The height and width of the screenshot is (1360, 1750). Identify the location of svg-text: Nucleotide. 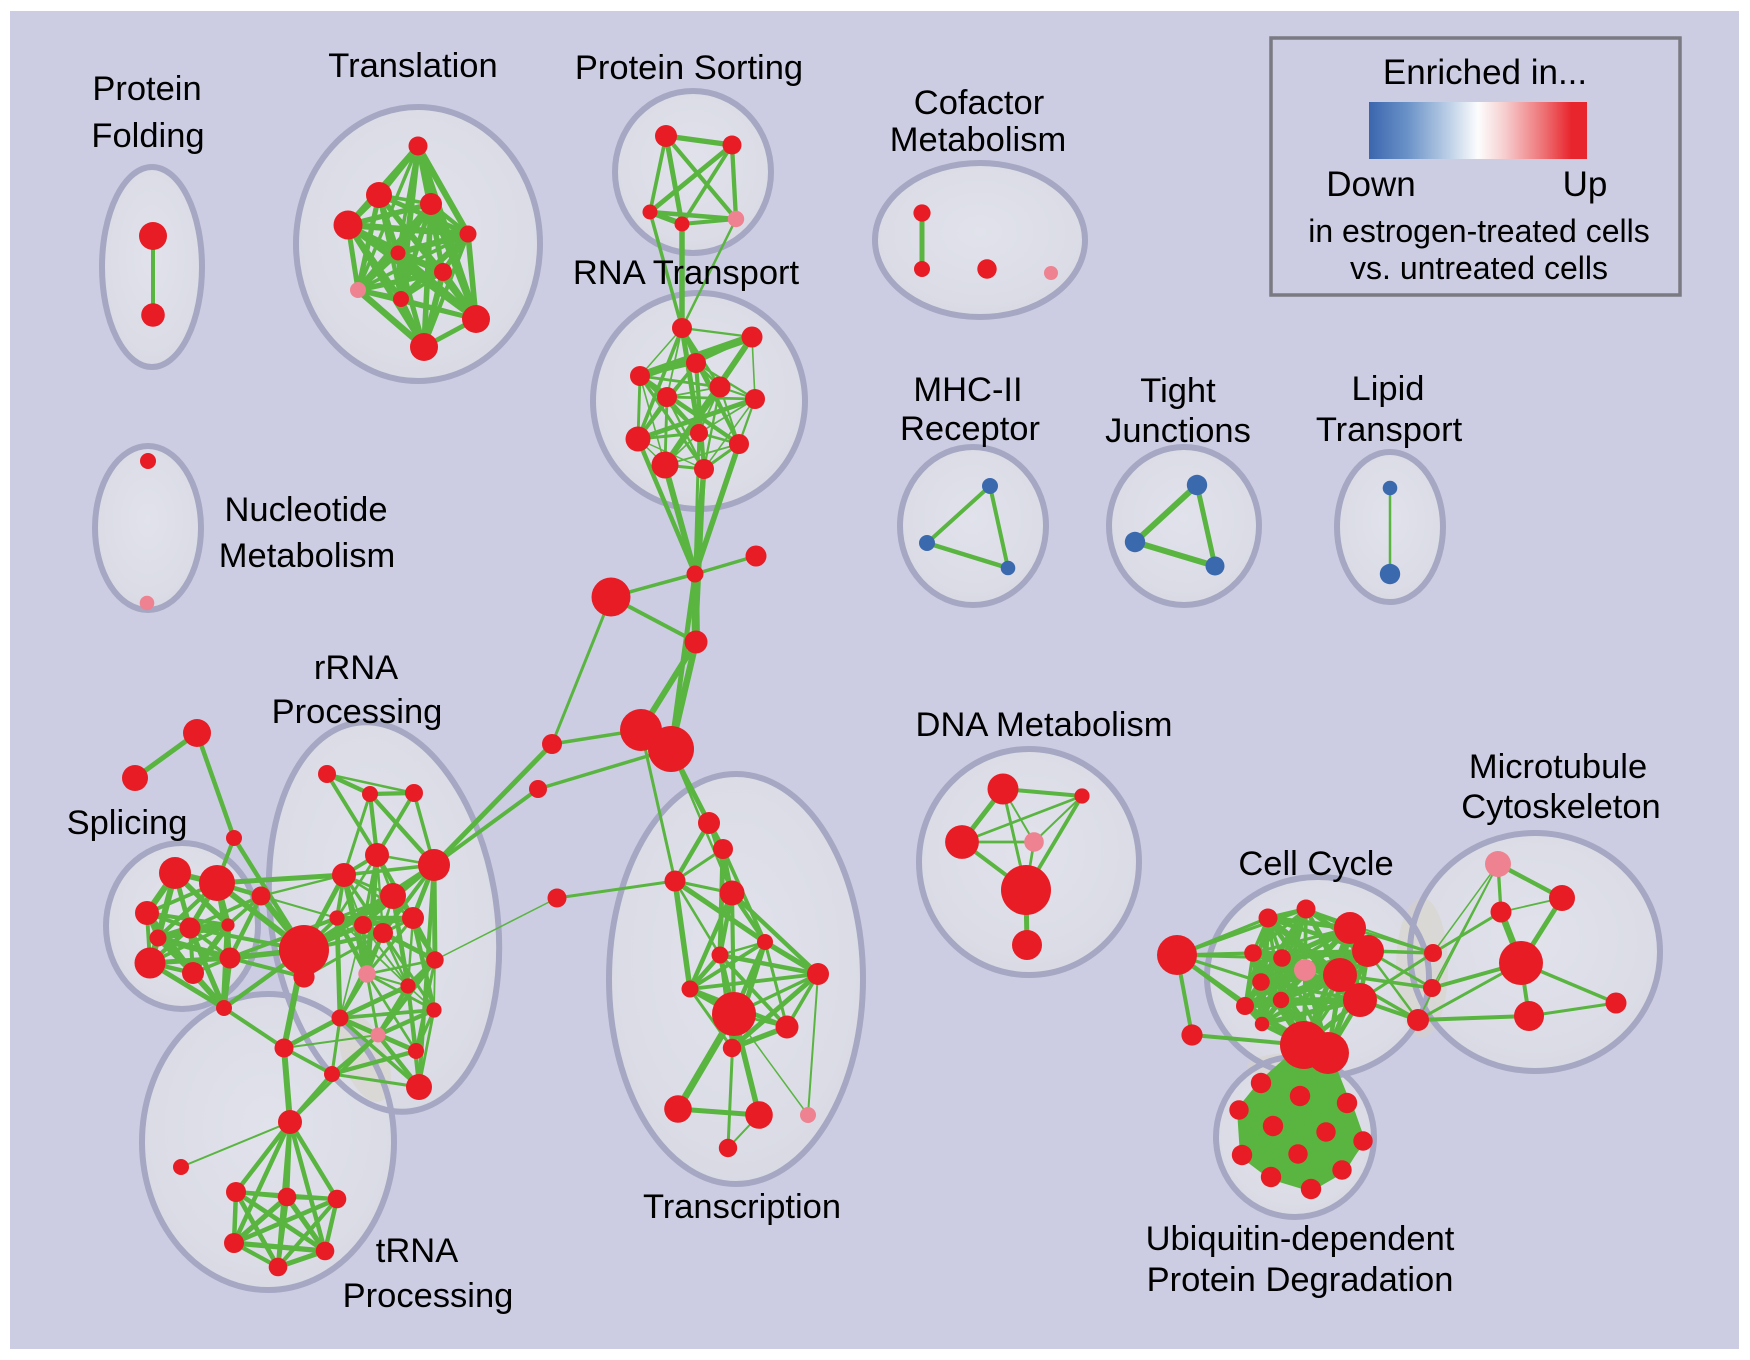
(305, 510).